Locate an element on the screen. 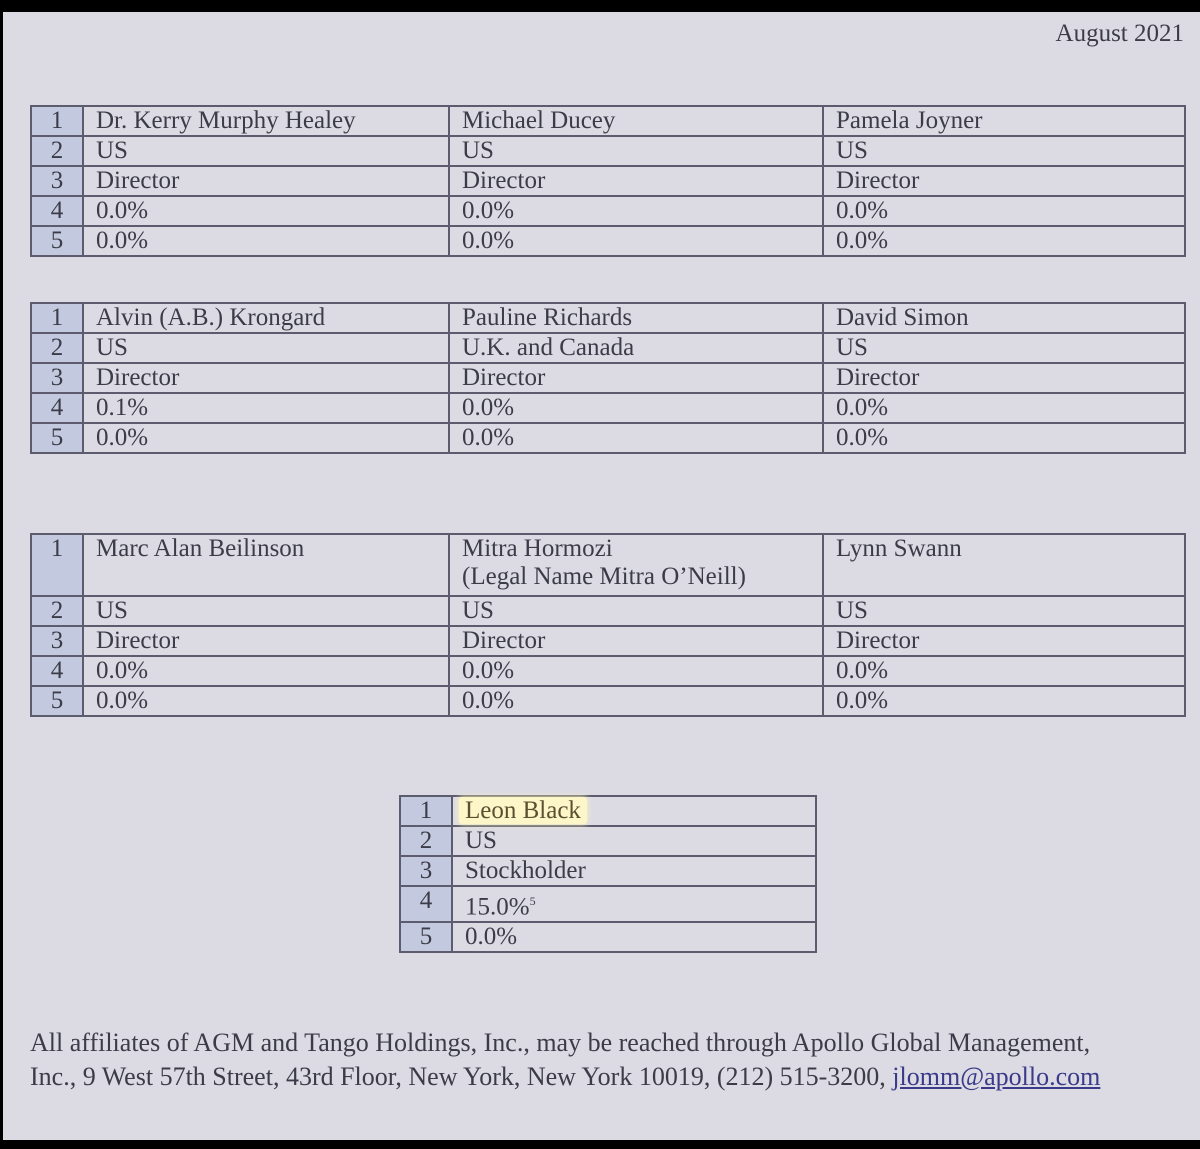  cell-text: 15.0% is located at coordinates (497, 907).